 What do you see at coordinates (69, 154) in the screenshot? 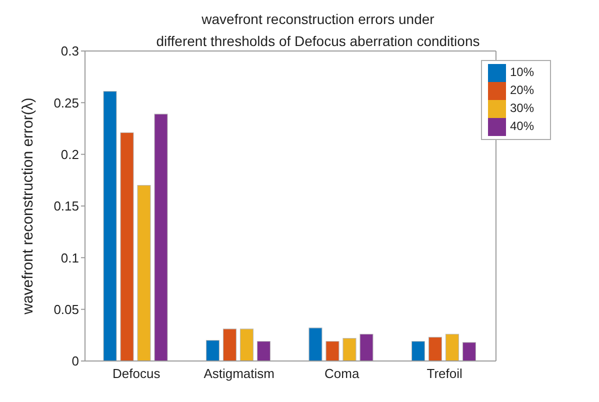
I see `y-tick-label: 0.2` at bounding box center [69, 154].